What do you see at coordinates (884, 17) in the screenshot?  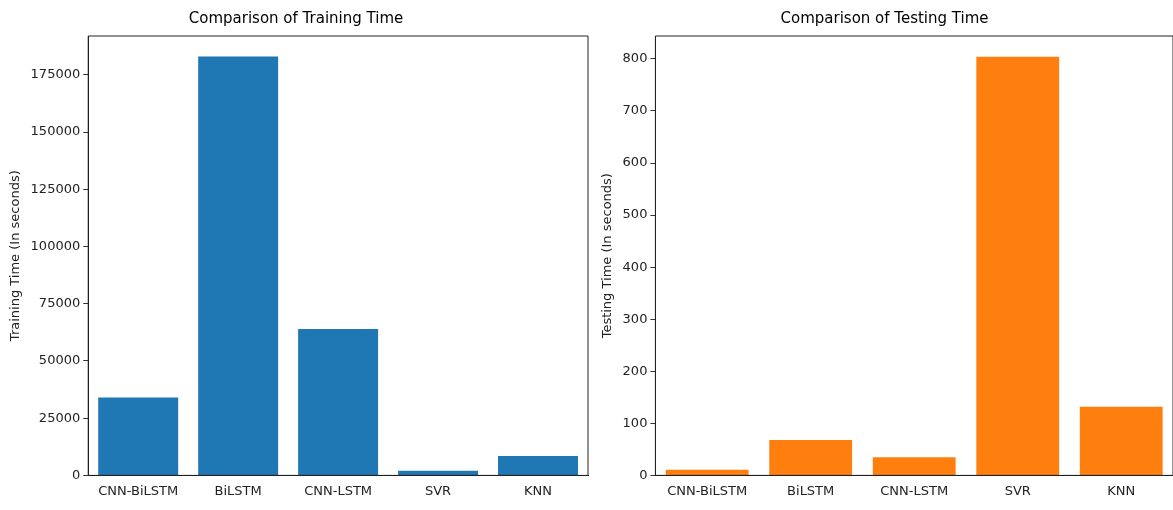 I see `chart-title: Comparison of Testing Time` at bounding box center [884, 17].